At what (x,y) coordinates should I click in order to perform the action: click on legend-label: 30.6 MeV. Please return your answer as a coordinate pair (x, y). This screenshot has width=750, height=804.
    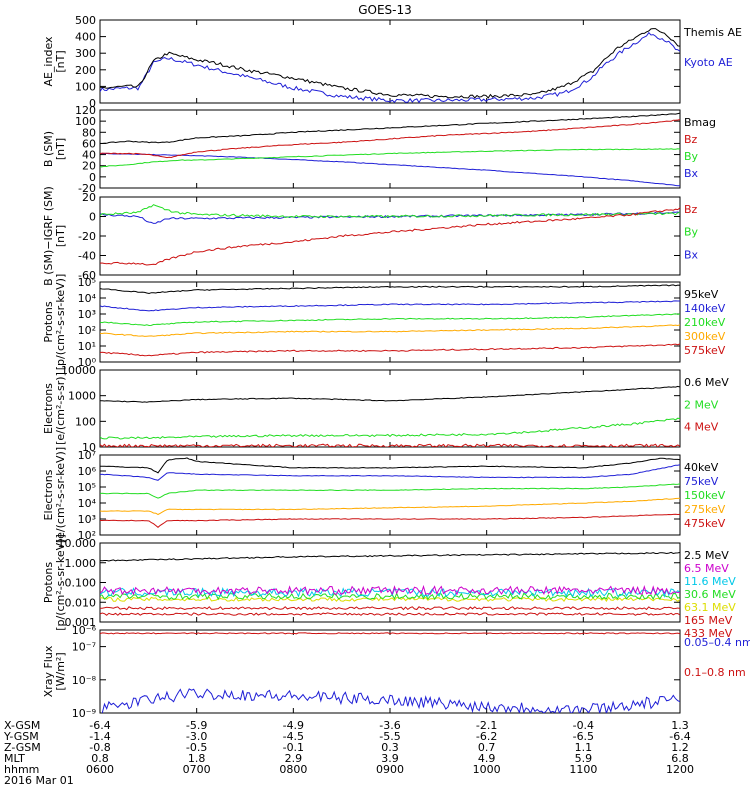
    Looking at the image, I should click on (710, 594).